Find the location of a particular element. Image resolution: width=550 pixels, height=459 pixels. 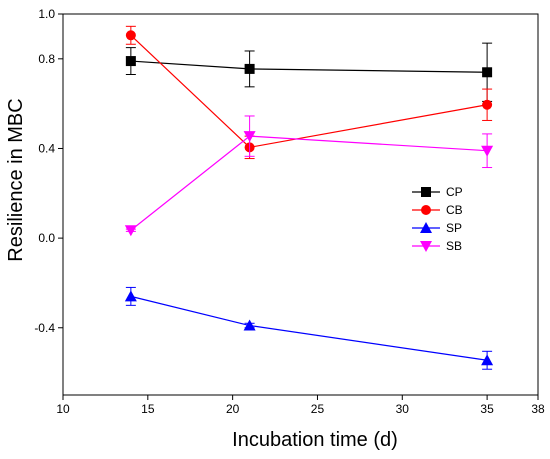

series-cp is located at coordinates (309, 72).